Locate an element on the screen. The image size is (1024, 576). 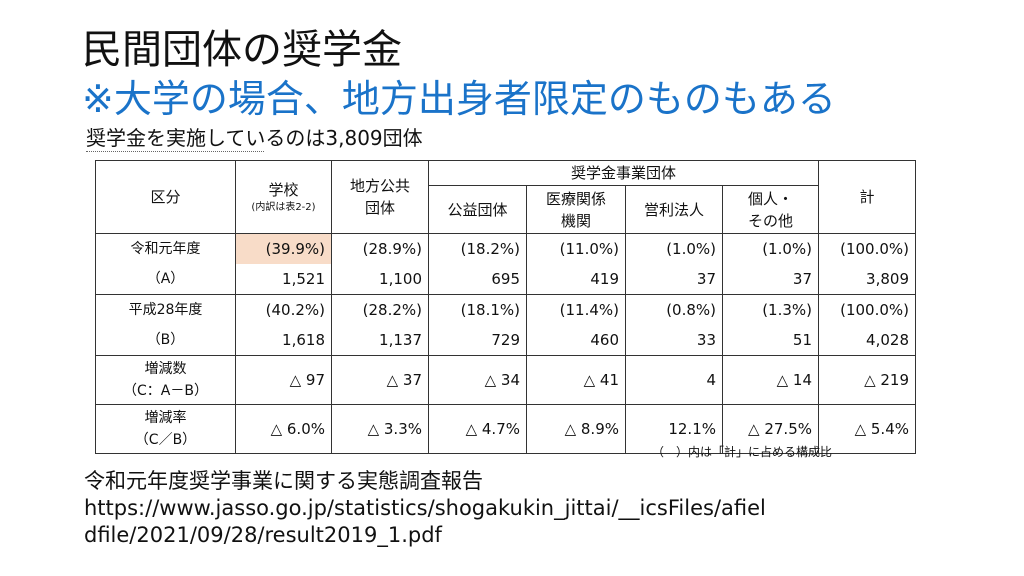
header-medical: 医療関係 機関 is located at coordinates (576, 209).